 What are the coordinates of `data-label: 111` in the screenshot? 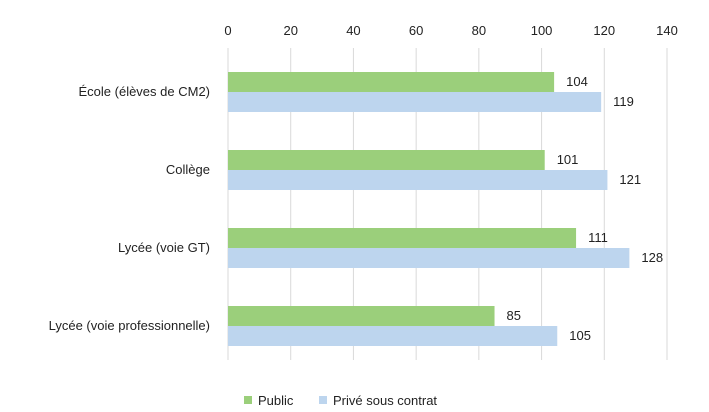 It's located at (598, 237).